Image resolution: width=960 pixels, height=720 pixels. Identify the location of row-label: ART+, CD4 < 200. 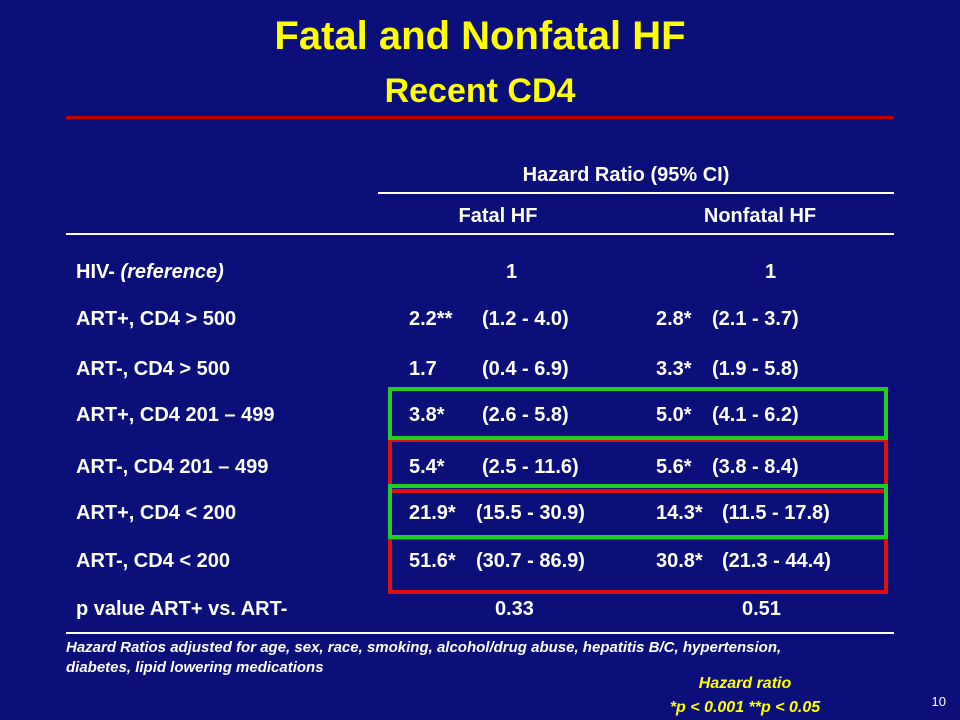
(156, 513).